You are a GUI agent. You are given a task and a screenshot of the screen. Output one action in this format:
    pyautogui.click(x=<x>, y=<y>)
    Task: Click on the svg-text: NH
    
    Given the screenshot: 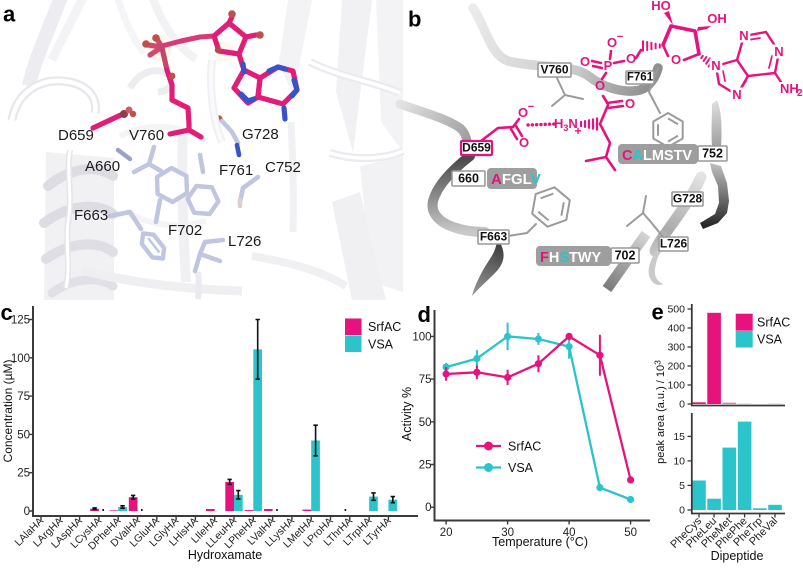 What is the action you would take?
    pyautogui.click(x=789, y=88)
    